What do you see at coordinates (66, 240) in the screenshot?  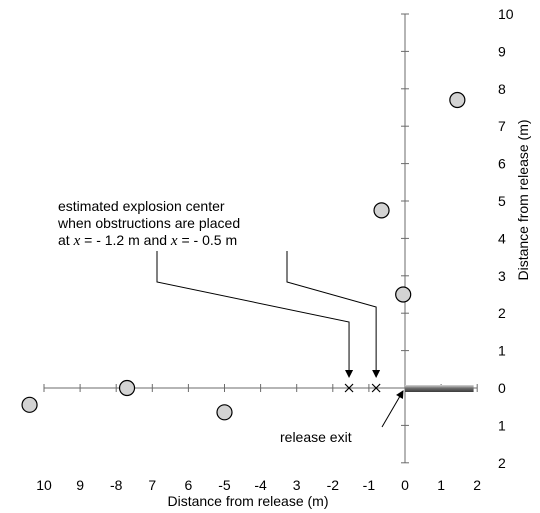 I see `annotation-prefix: at` at bounding box center [66, 240].